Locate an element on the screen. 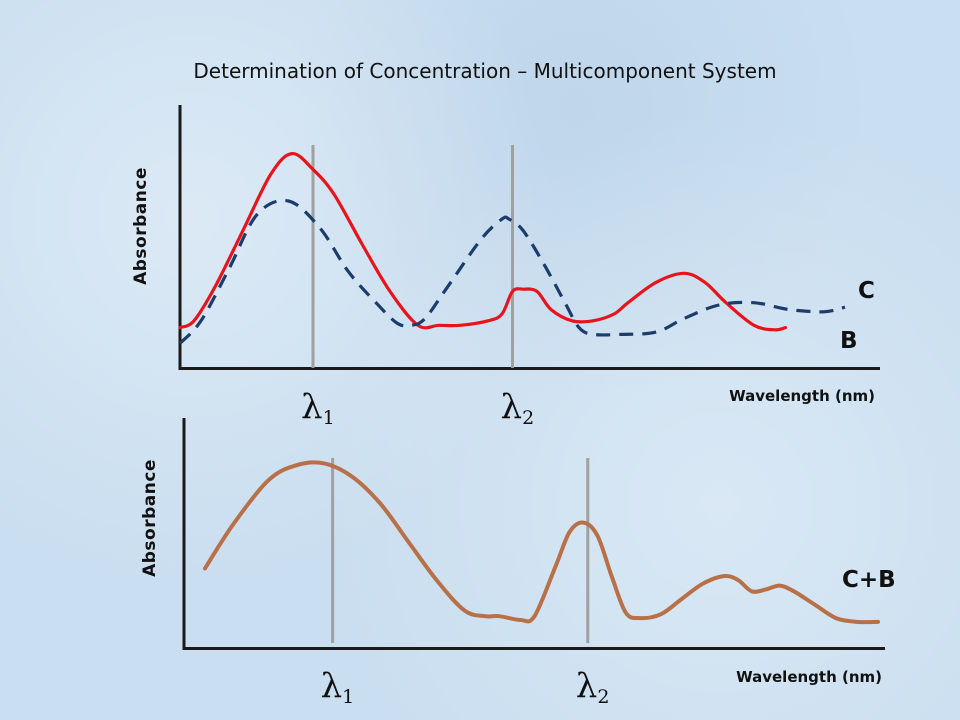 The width and height of the screenshot is (960, 720). top-wavelength-markers is located at coordinates (412, 256).